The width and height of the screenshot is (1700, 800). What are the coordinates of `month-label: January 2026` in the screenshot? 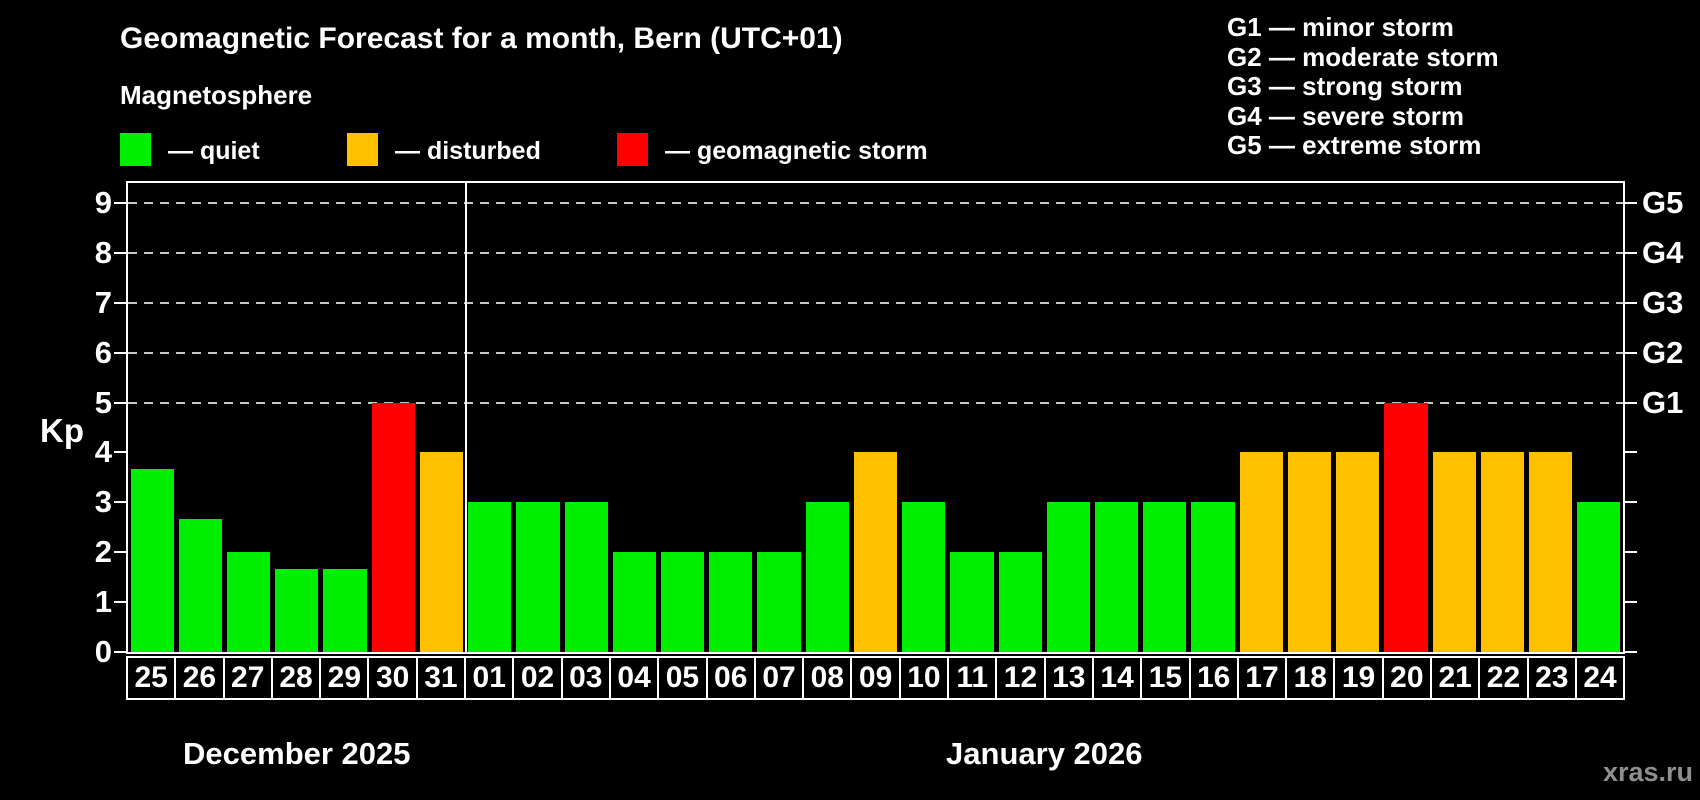 It's located at (1044, 753).